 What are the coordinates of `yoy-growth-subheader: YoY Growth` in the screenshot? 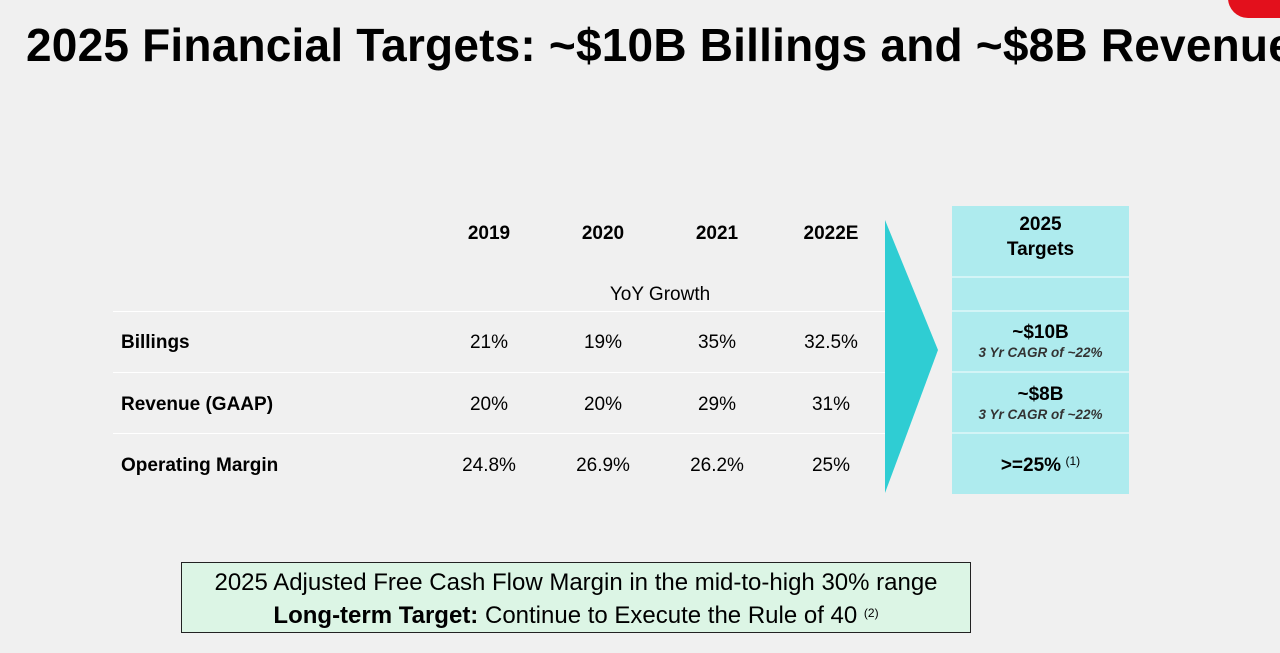 It's located at (660, 294).